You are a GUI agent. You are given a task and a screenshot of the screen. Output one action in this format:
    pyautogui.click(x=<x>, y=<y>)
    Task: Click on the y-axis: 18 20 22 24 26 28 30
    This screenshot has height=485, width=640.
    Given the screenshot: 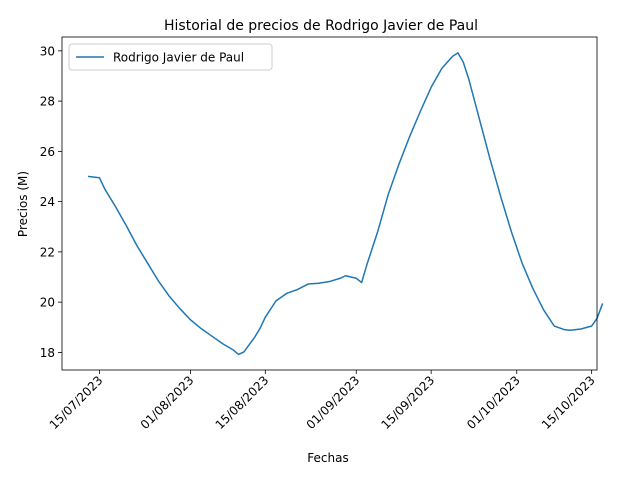 What is the action you would take?
    pyautogui.click(x=51, y=202)
    